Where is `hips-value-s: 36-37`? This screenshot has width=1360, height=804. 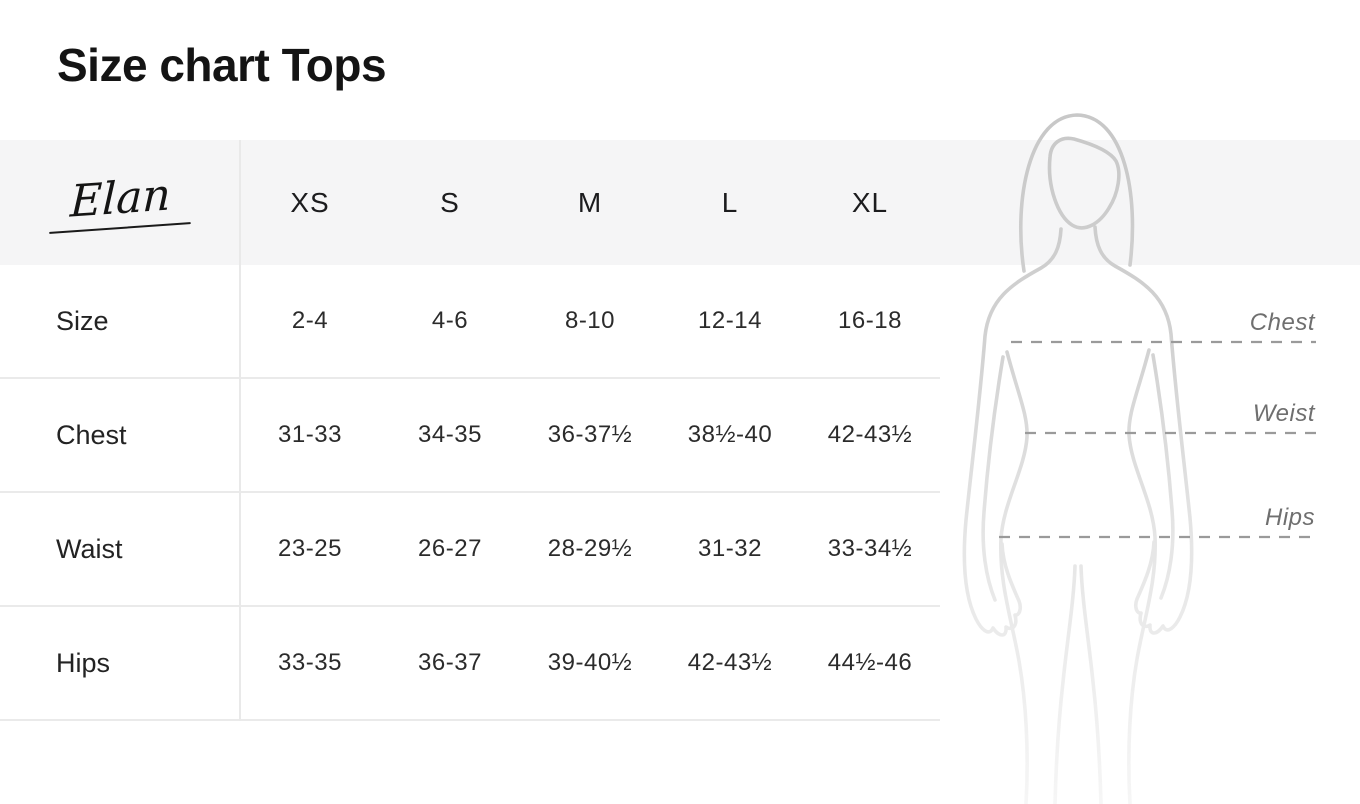
hips-value-s: 36-37 is located at coordinates (450, 662).